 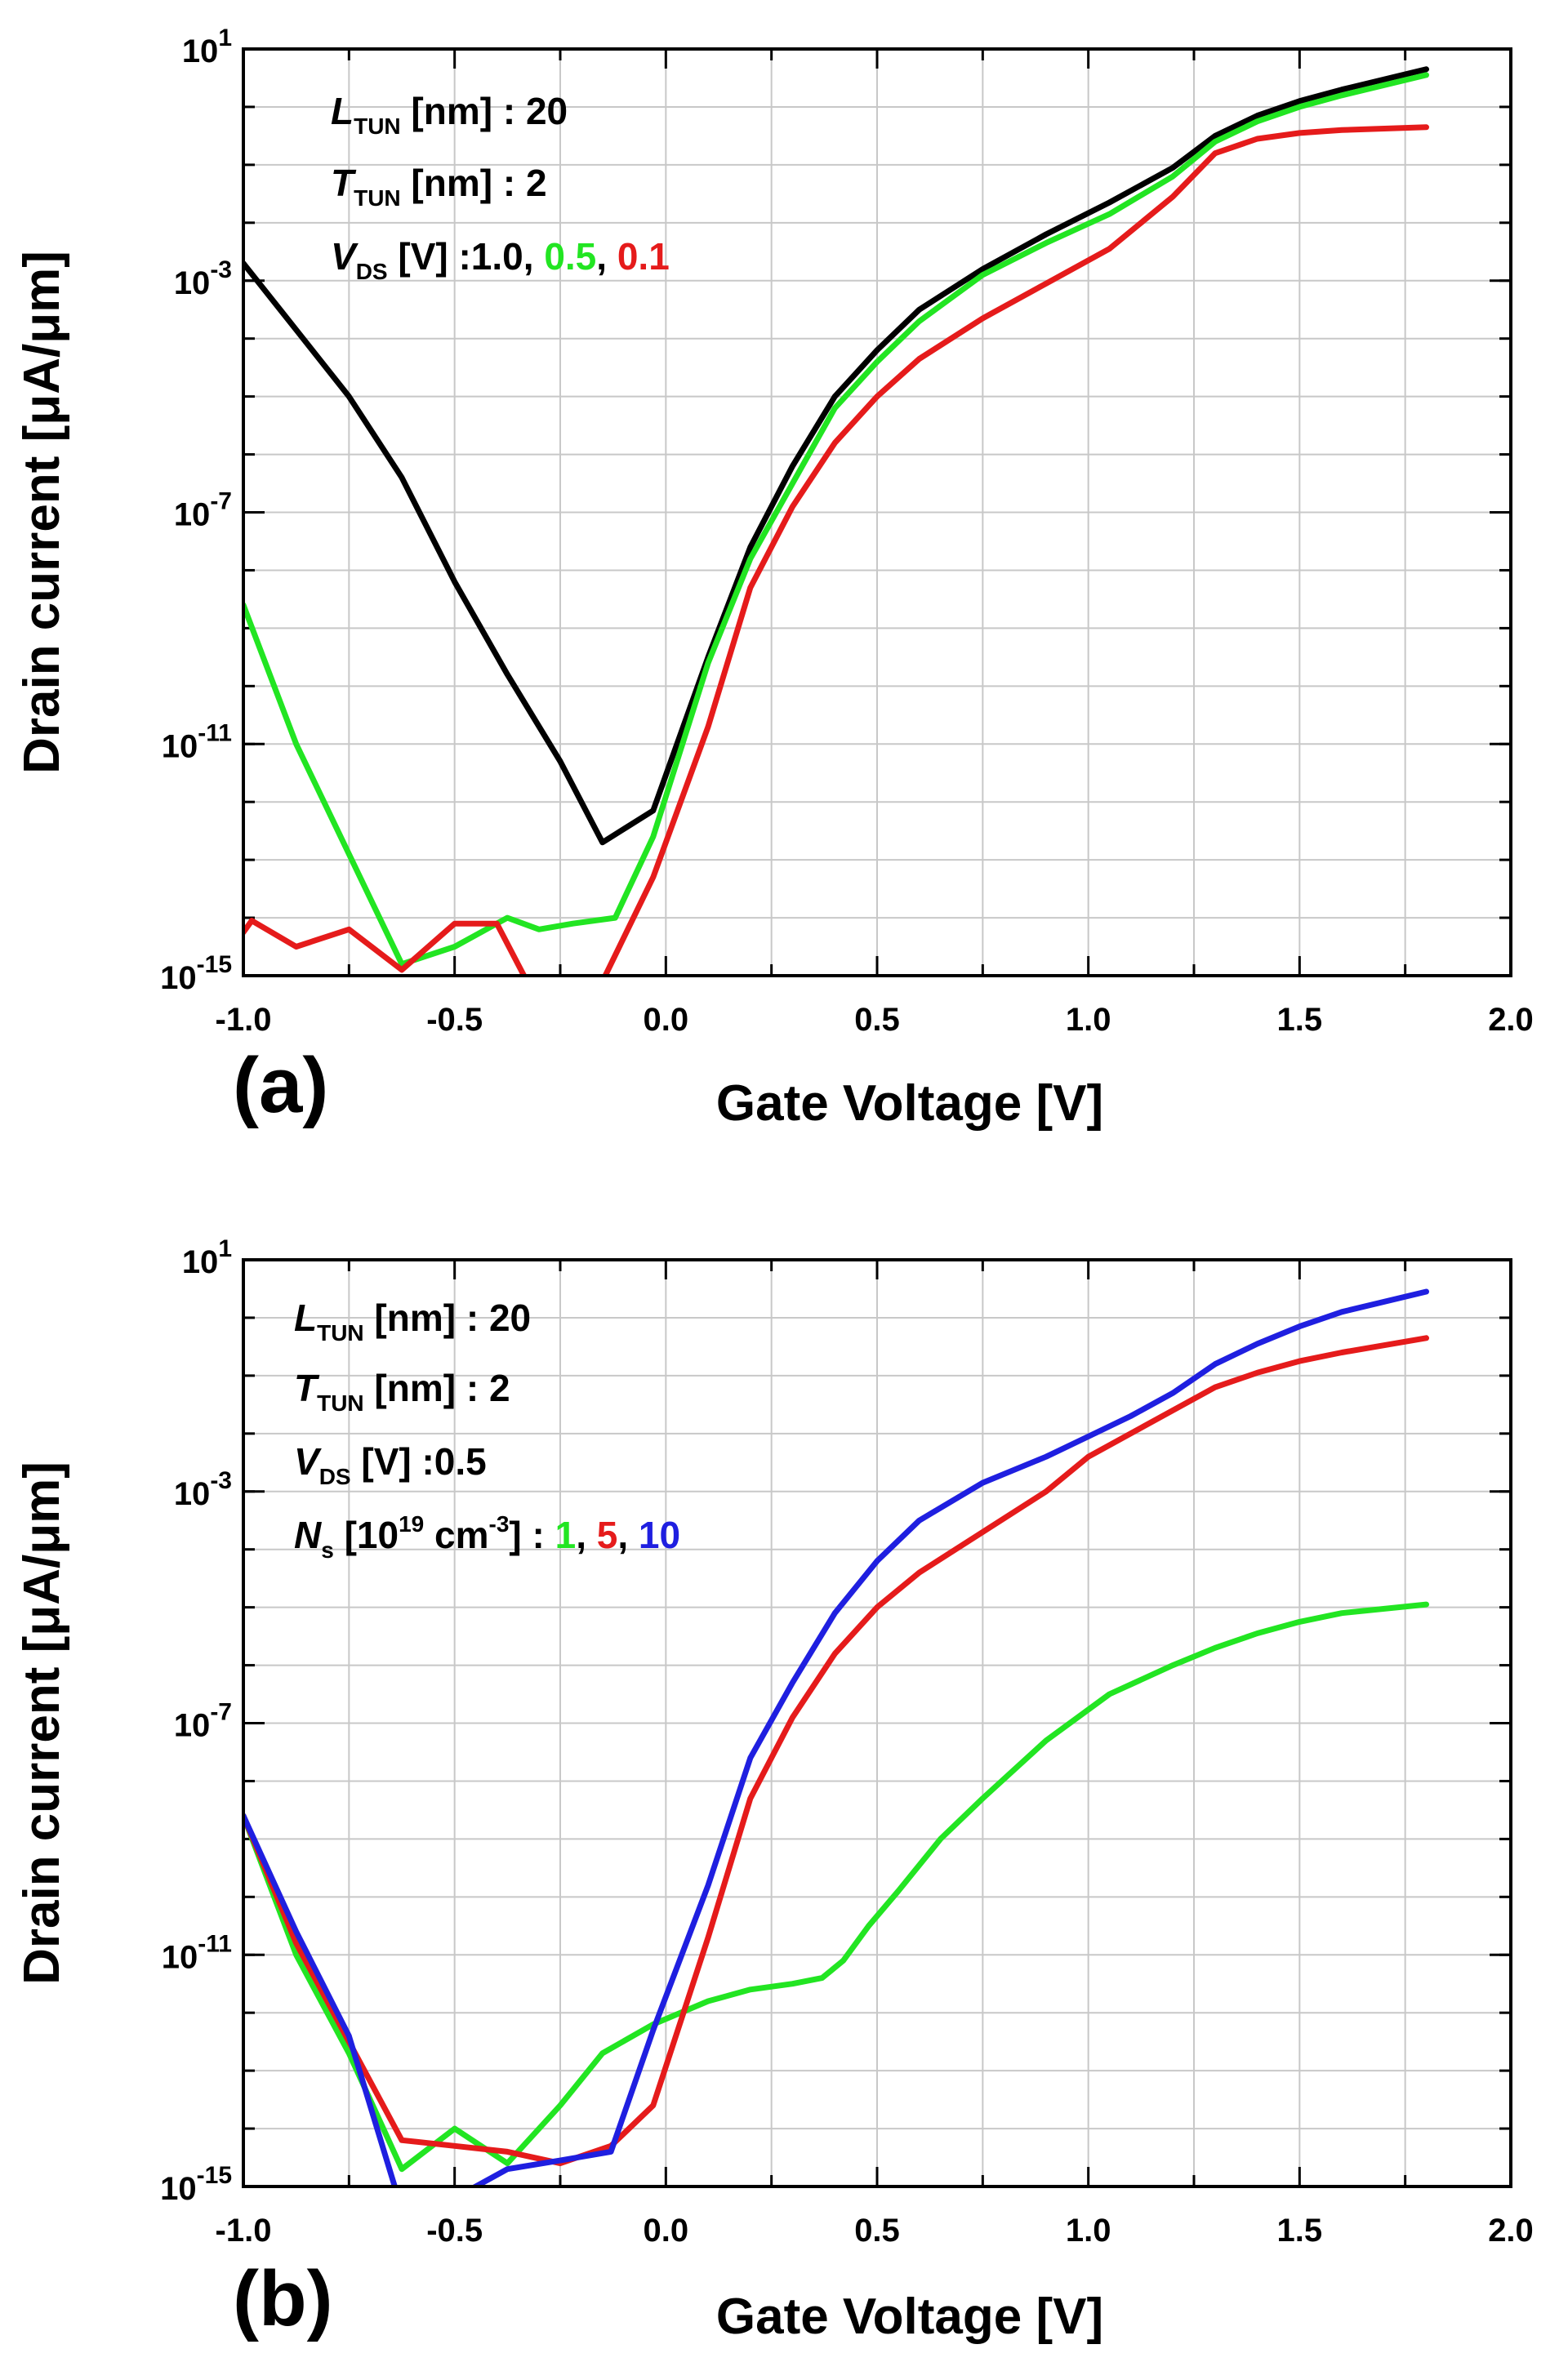 I want to click on annotation-line: VDS [V] :1.0, 0.5, 0.1, so click(x=500, y=260).